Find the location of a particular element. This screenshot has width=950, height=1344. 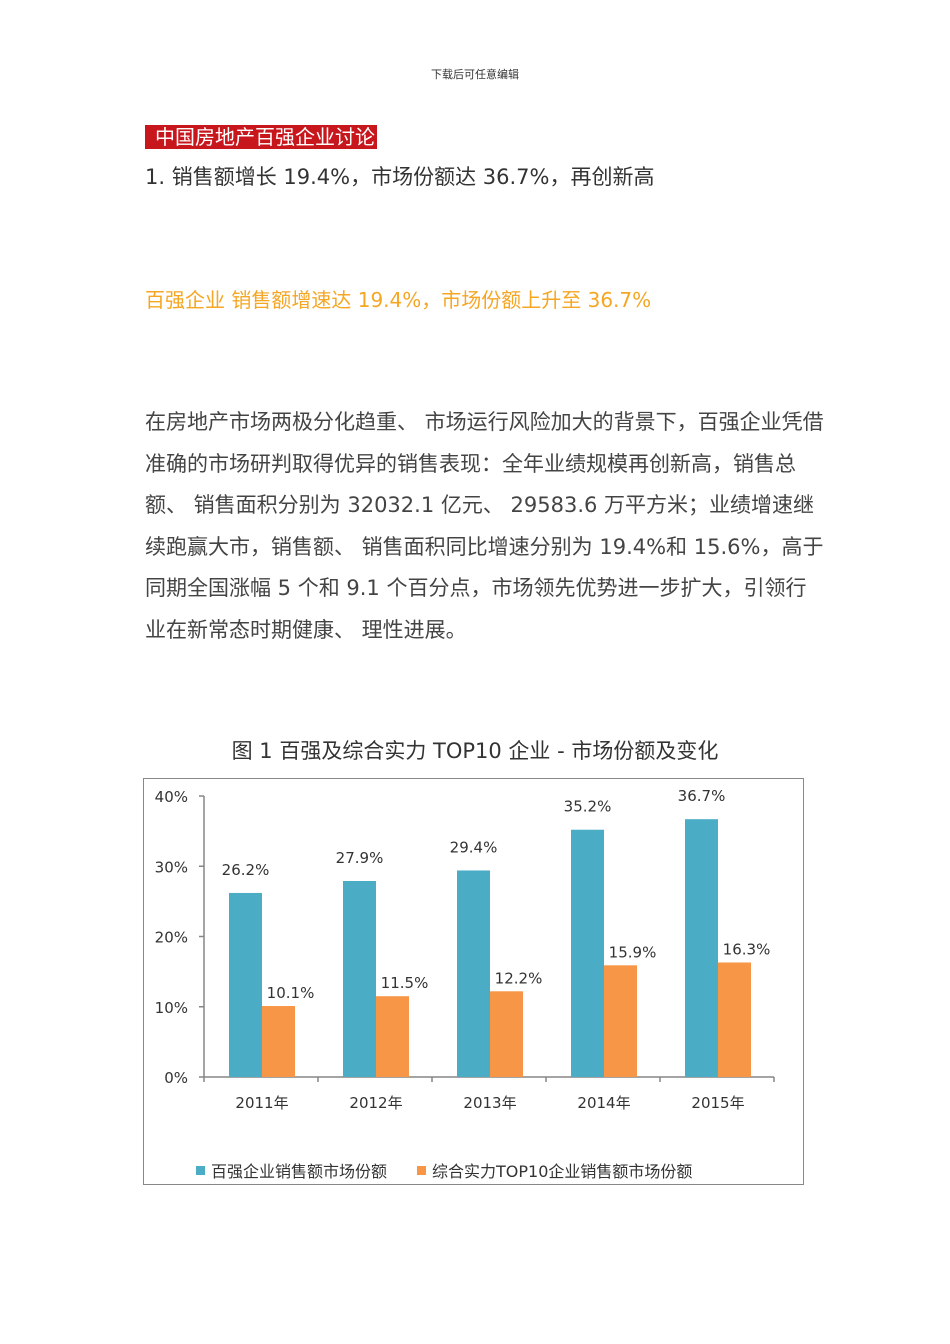

heading-1: 1. 销售额增长 19.4%，市场份额达 36.7%，再创新高 is located at coordinates (400, 177).